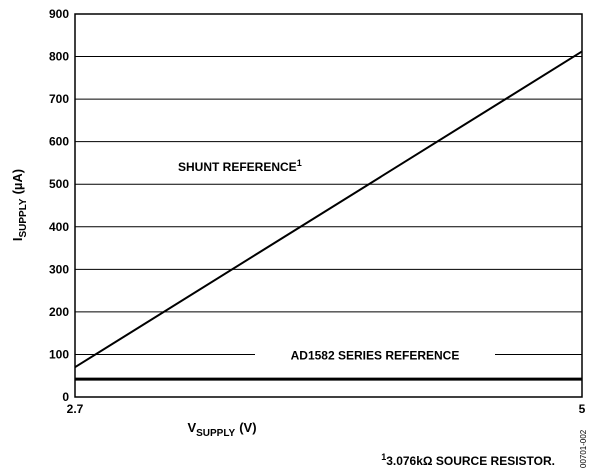  What do you see at coordinates (75, 409) in the screenshot?
I see `x-tick-label: 2.7` at bounding box center [75, 409].